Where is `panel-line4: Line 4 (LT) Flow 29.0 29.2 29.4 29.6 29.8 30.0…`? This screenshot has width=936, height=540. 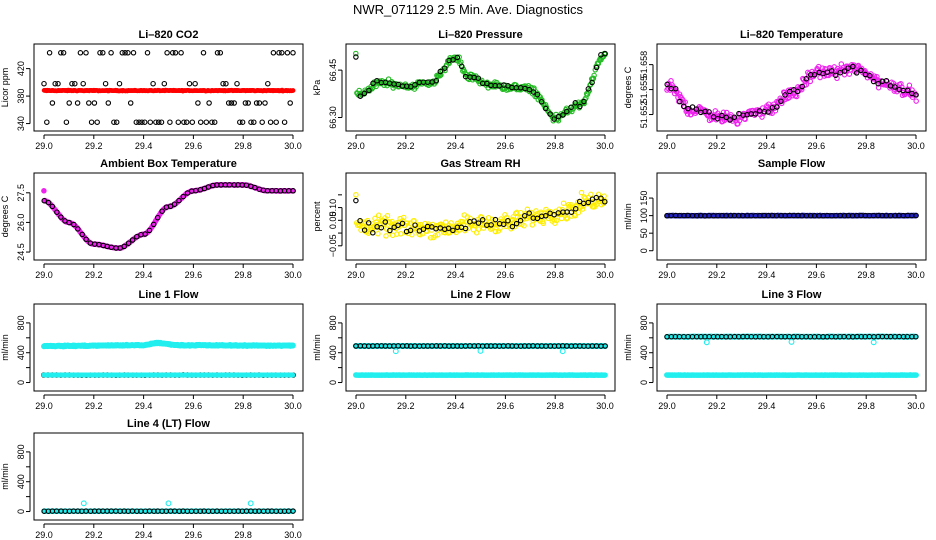
panel-line4: Line 4 (LT) Flow 29.0 29.2 29.4 29.6 29.8 30.0… is located at coordinates (152, 479).